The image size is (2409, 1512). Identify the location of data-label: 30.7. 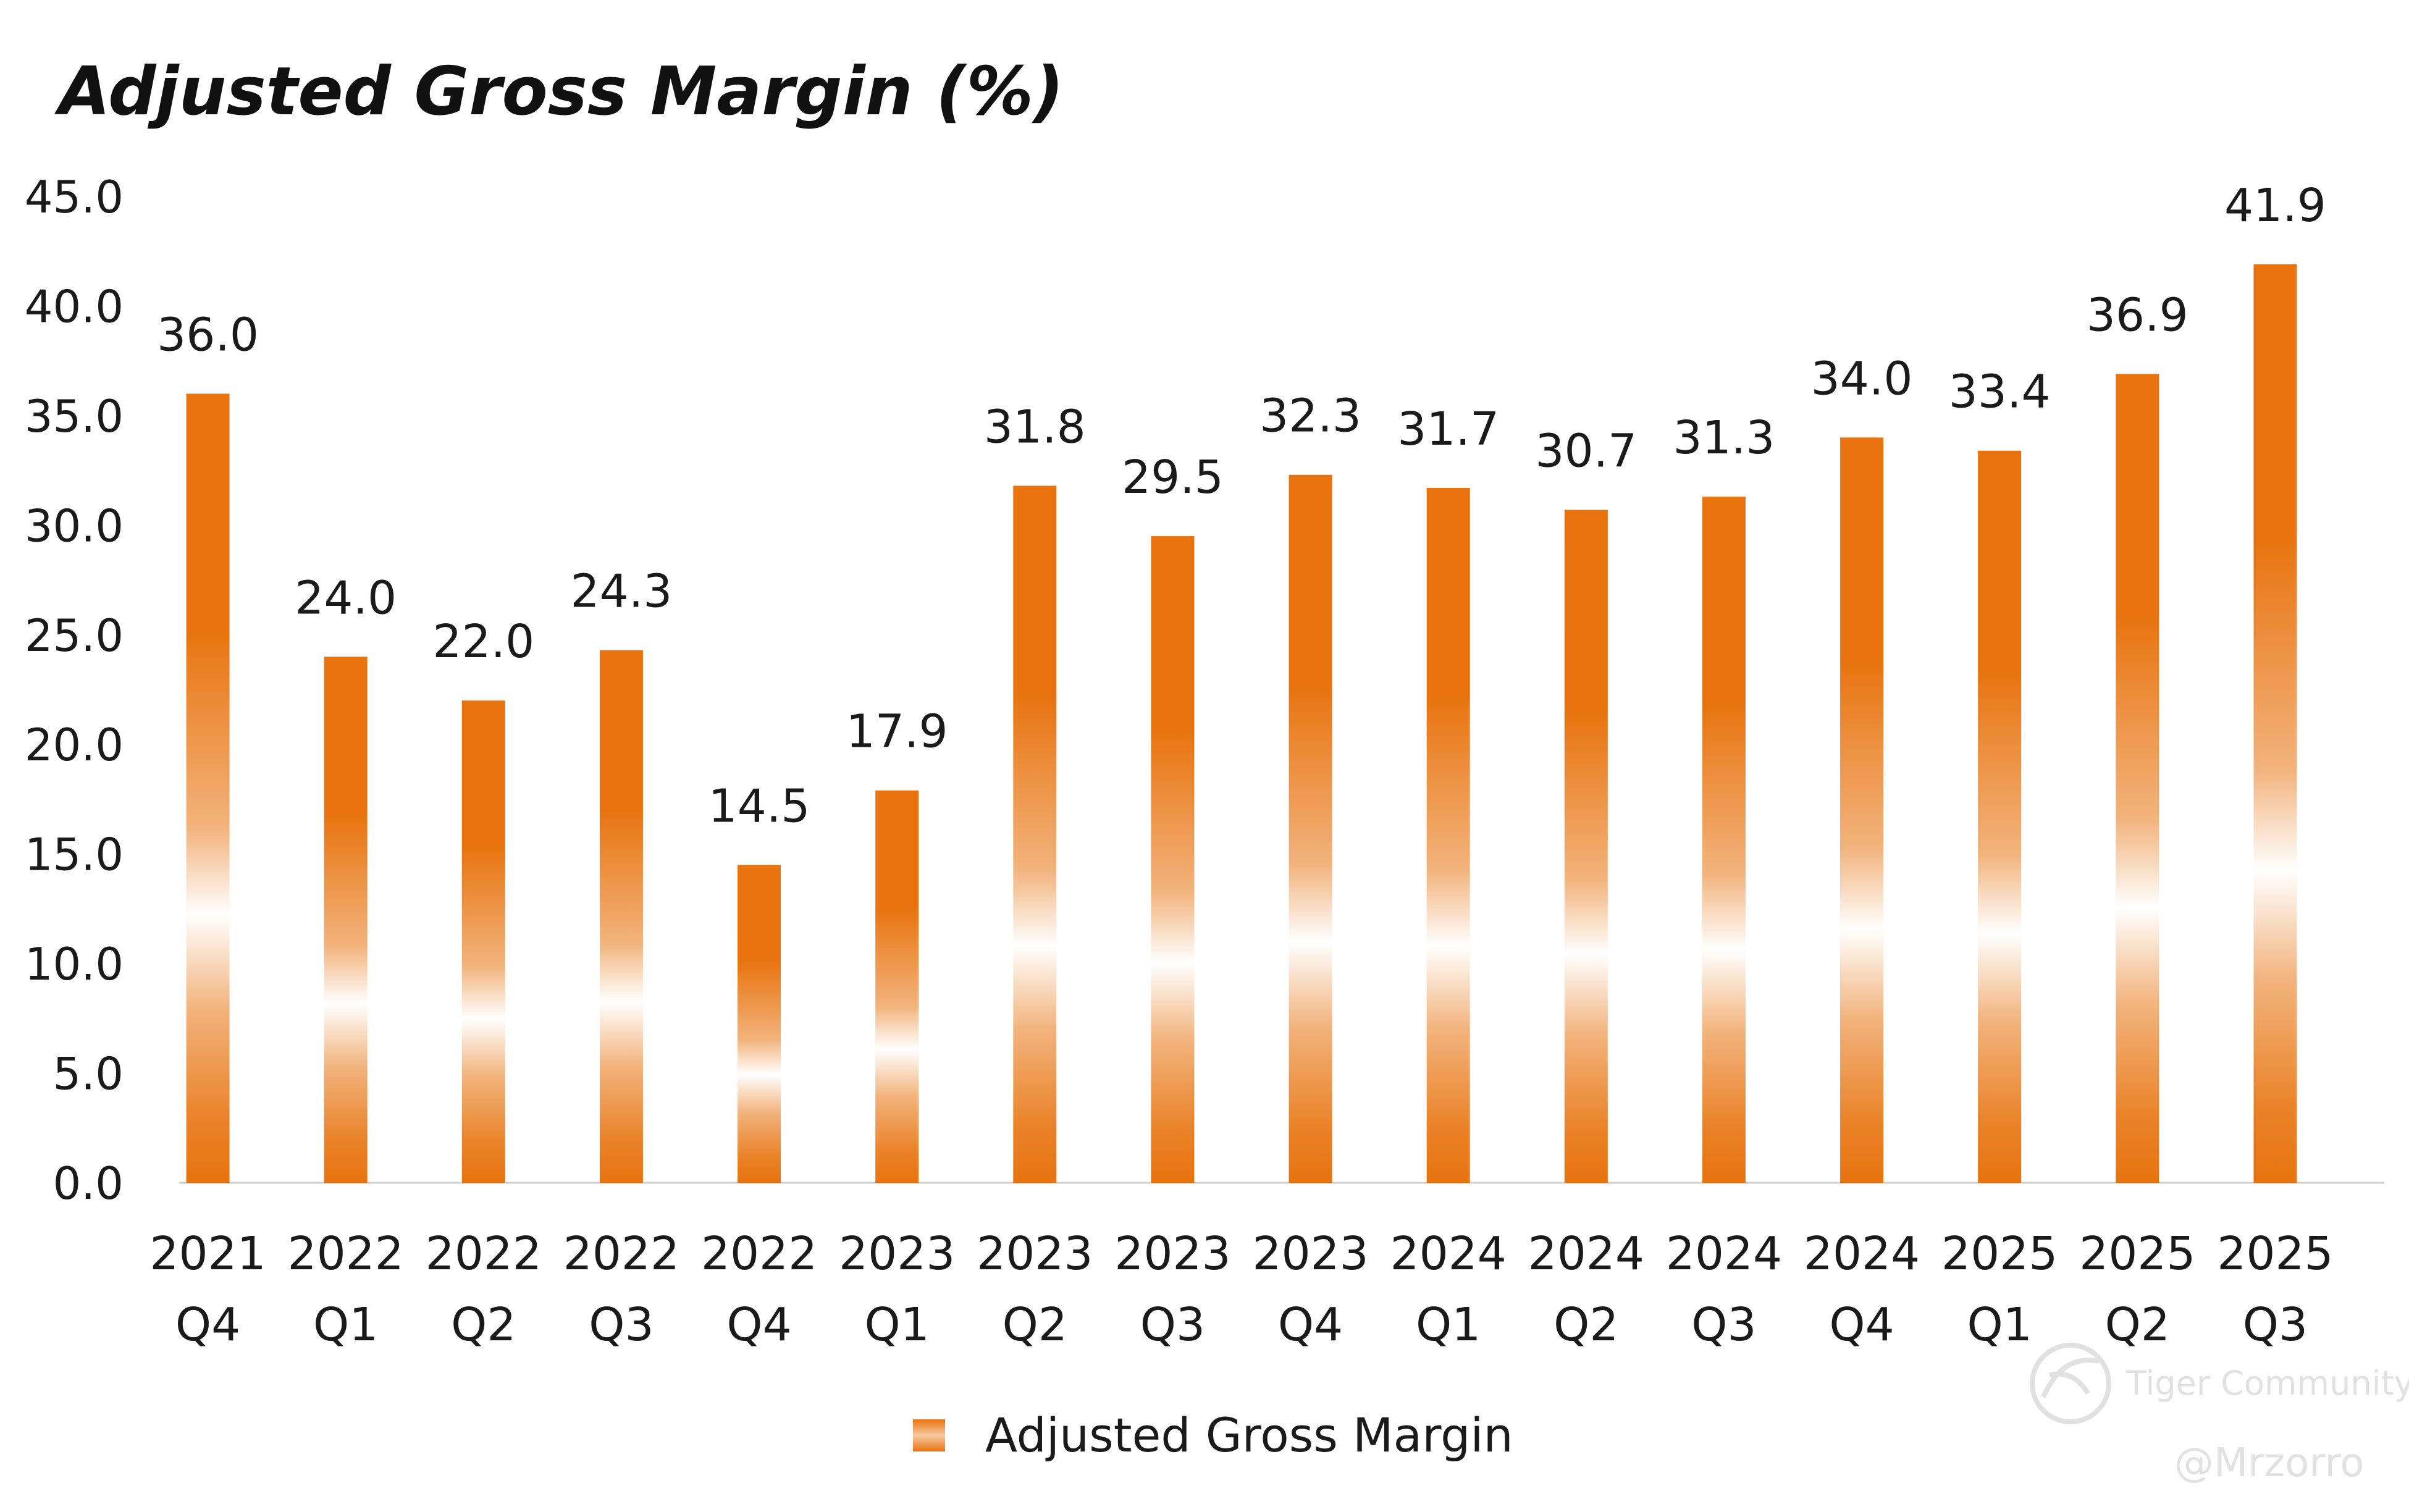
(1586, 451).